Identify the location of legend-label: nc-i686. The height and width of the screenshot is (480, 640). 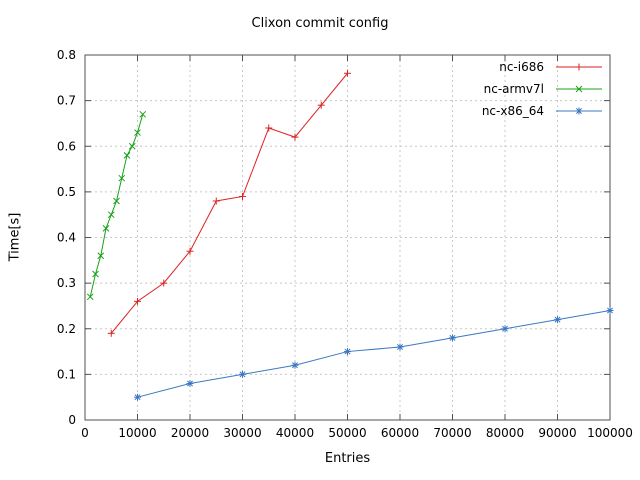
(521, 67).